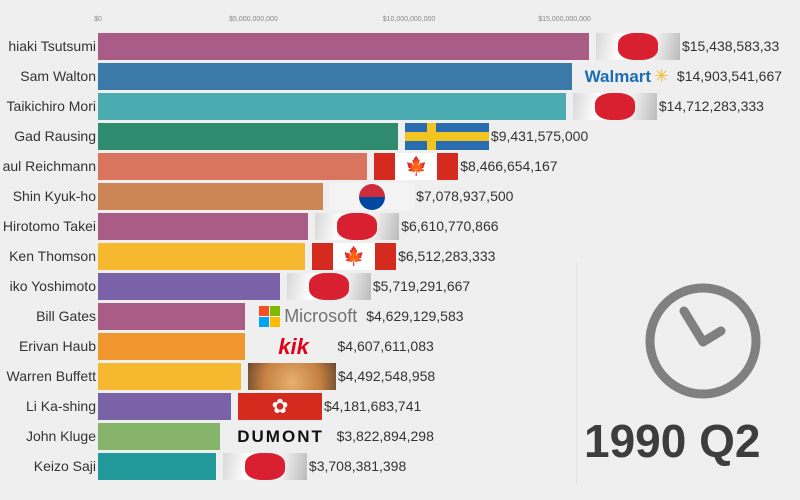 This screenshot has width=800, height=500. What do you see at coordinates (385, 346) in the screenshot?
I see `bar-value-label: $4,607,611,083` at bounding box center [385, 346].